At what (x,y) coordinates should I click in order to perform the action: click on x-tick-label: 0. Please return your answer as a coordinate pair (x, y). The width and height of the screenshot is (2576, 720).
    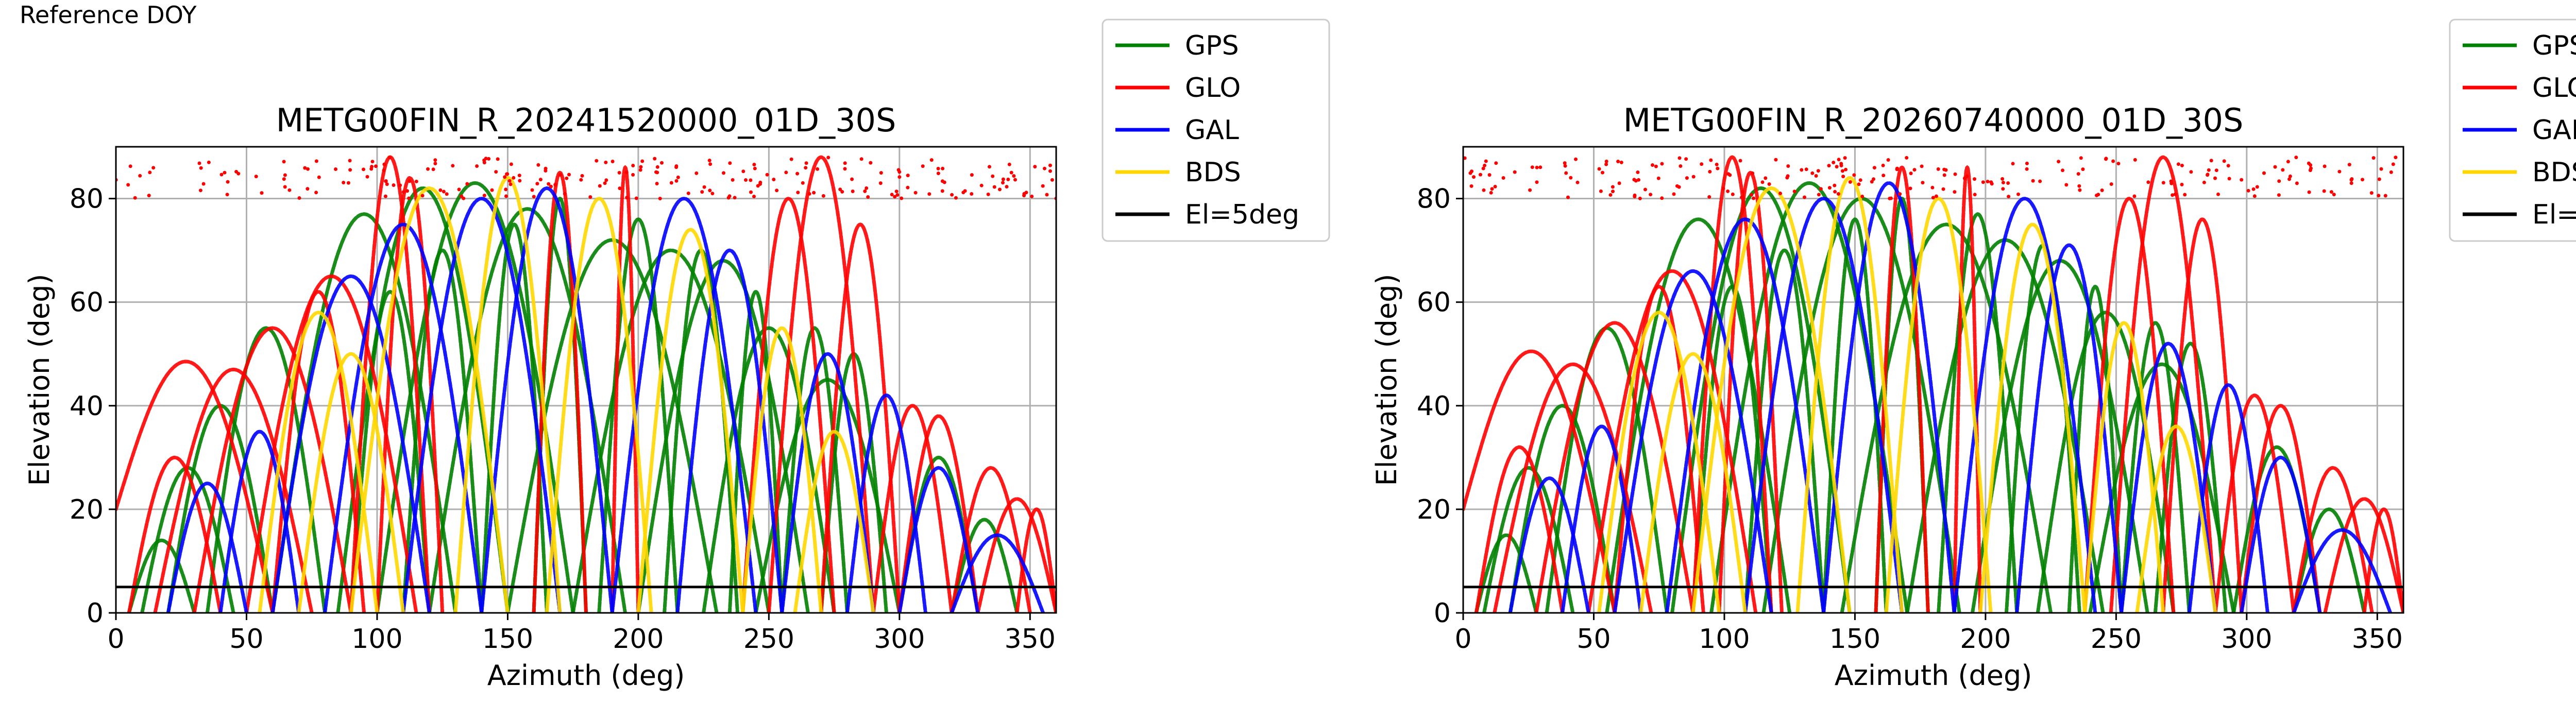
    Looking at the image, I should click on (115, 639).